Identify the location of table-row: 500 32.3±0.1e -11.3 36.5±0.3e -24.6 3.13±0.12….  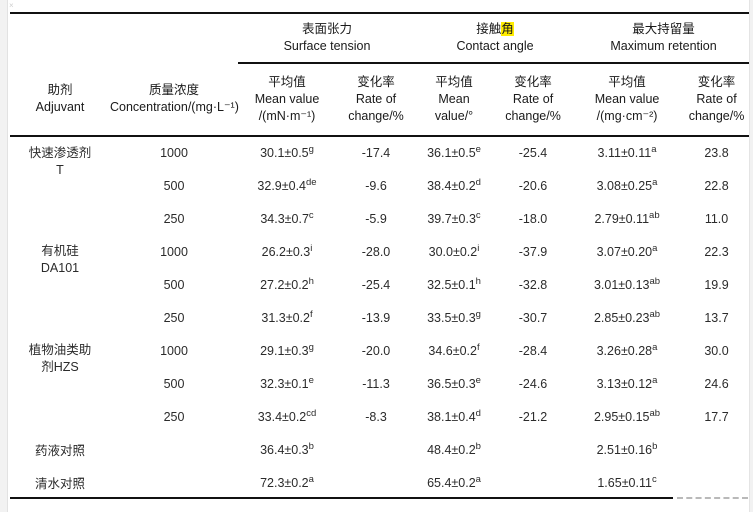
(381, 383).